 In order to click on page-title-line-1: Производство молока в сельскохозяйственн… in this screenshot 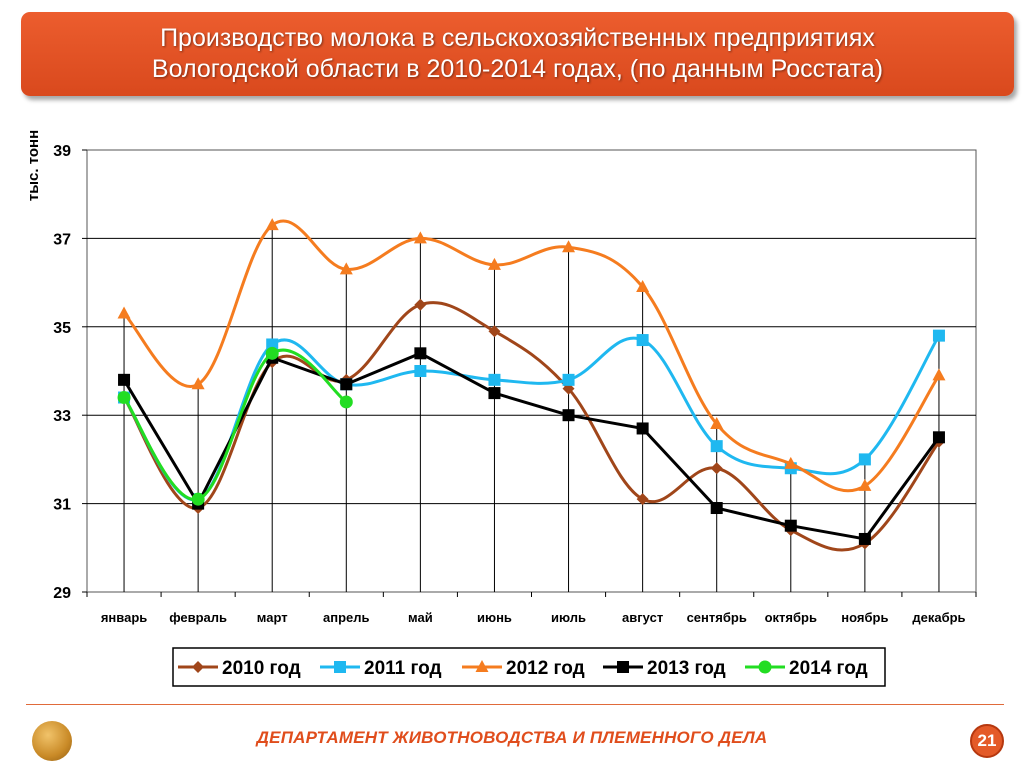, I will do `click(517, 38)`.